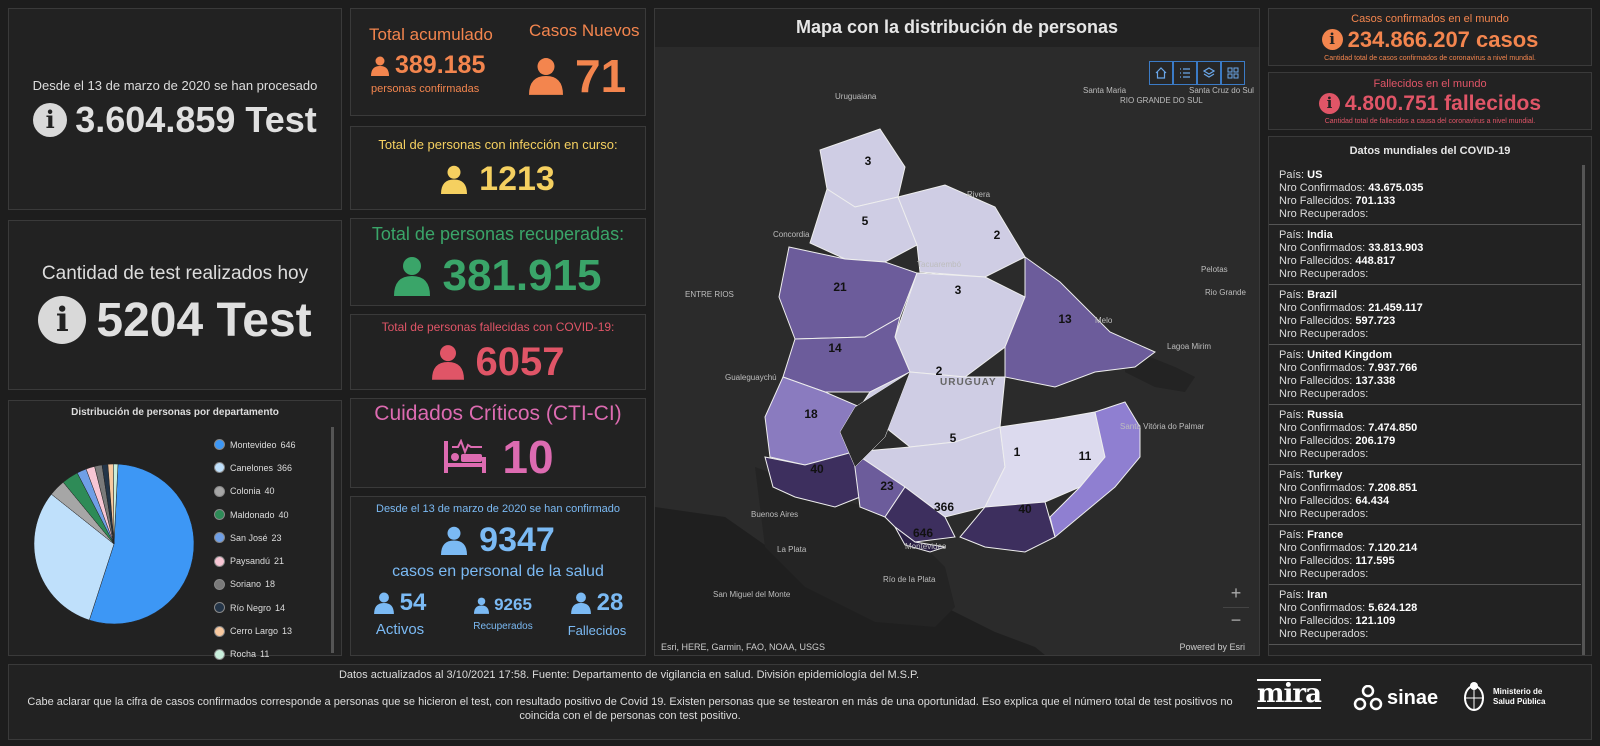  Describe the element at coordinates (811, 414) in the screenshot. I see `department-value: 18` at that location.